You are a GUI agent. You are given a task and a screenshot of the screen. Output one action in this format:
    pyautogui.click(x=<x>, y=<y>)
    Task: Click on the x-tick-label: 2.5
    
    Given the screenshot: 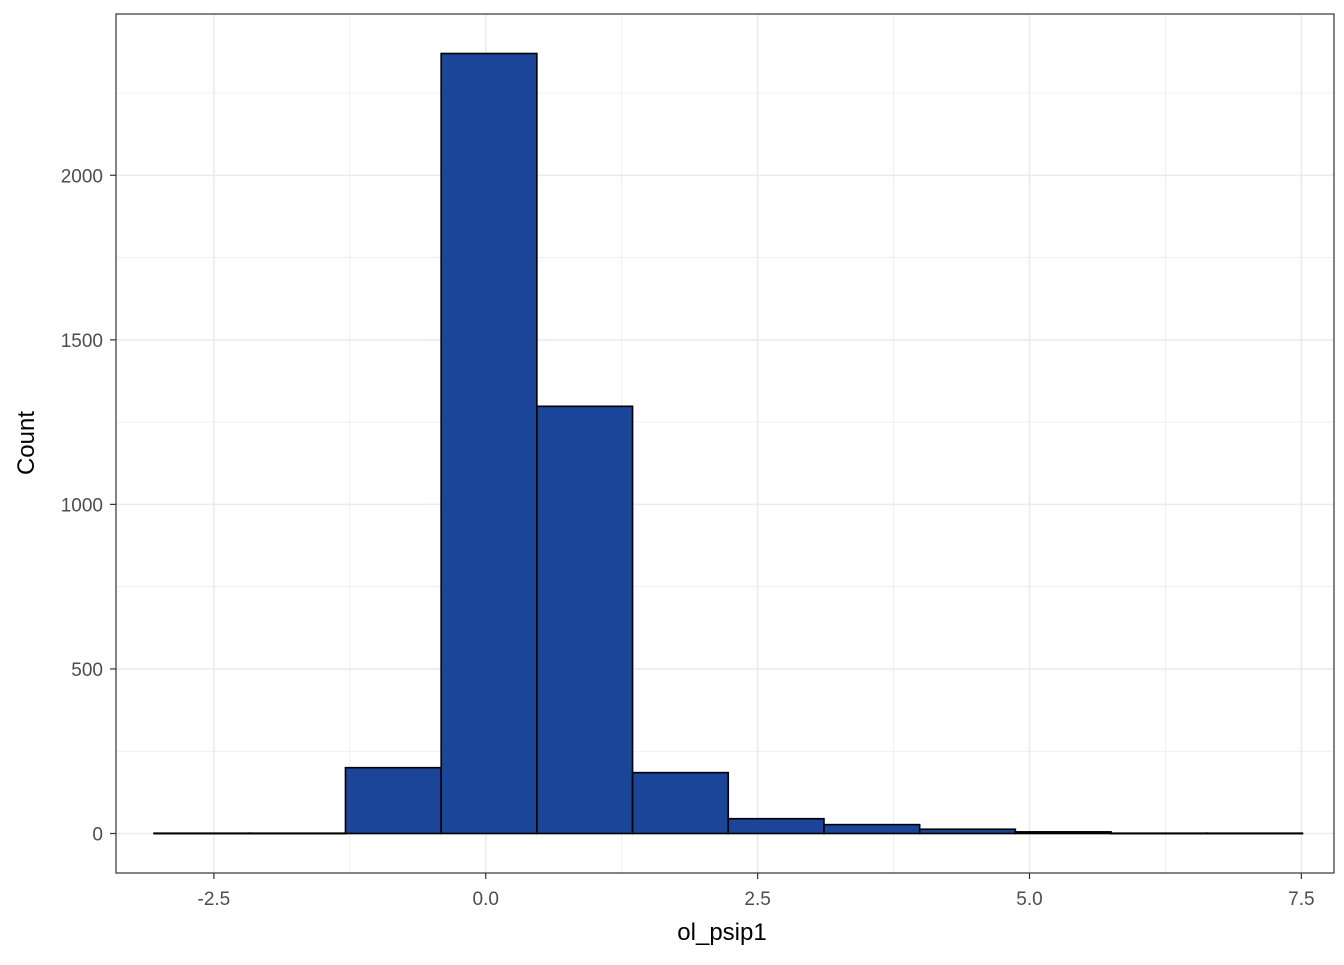 What is the action you would take?
    pyautogui.click(x=757, y=899)
    